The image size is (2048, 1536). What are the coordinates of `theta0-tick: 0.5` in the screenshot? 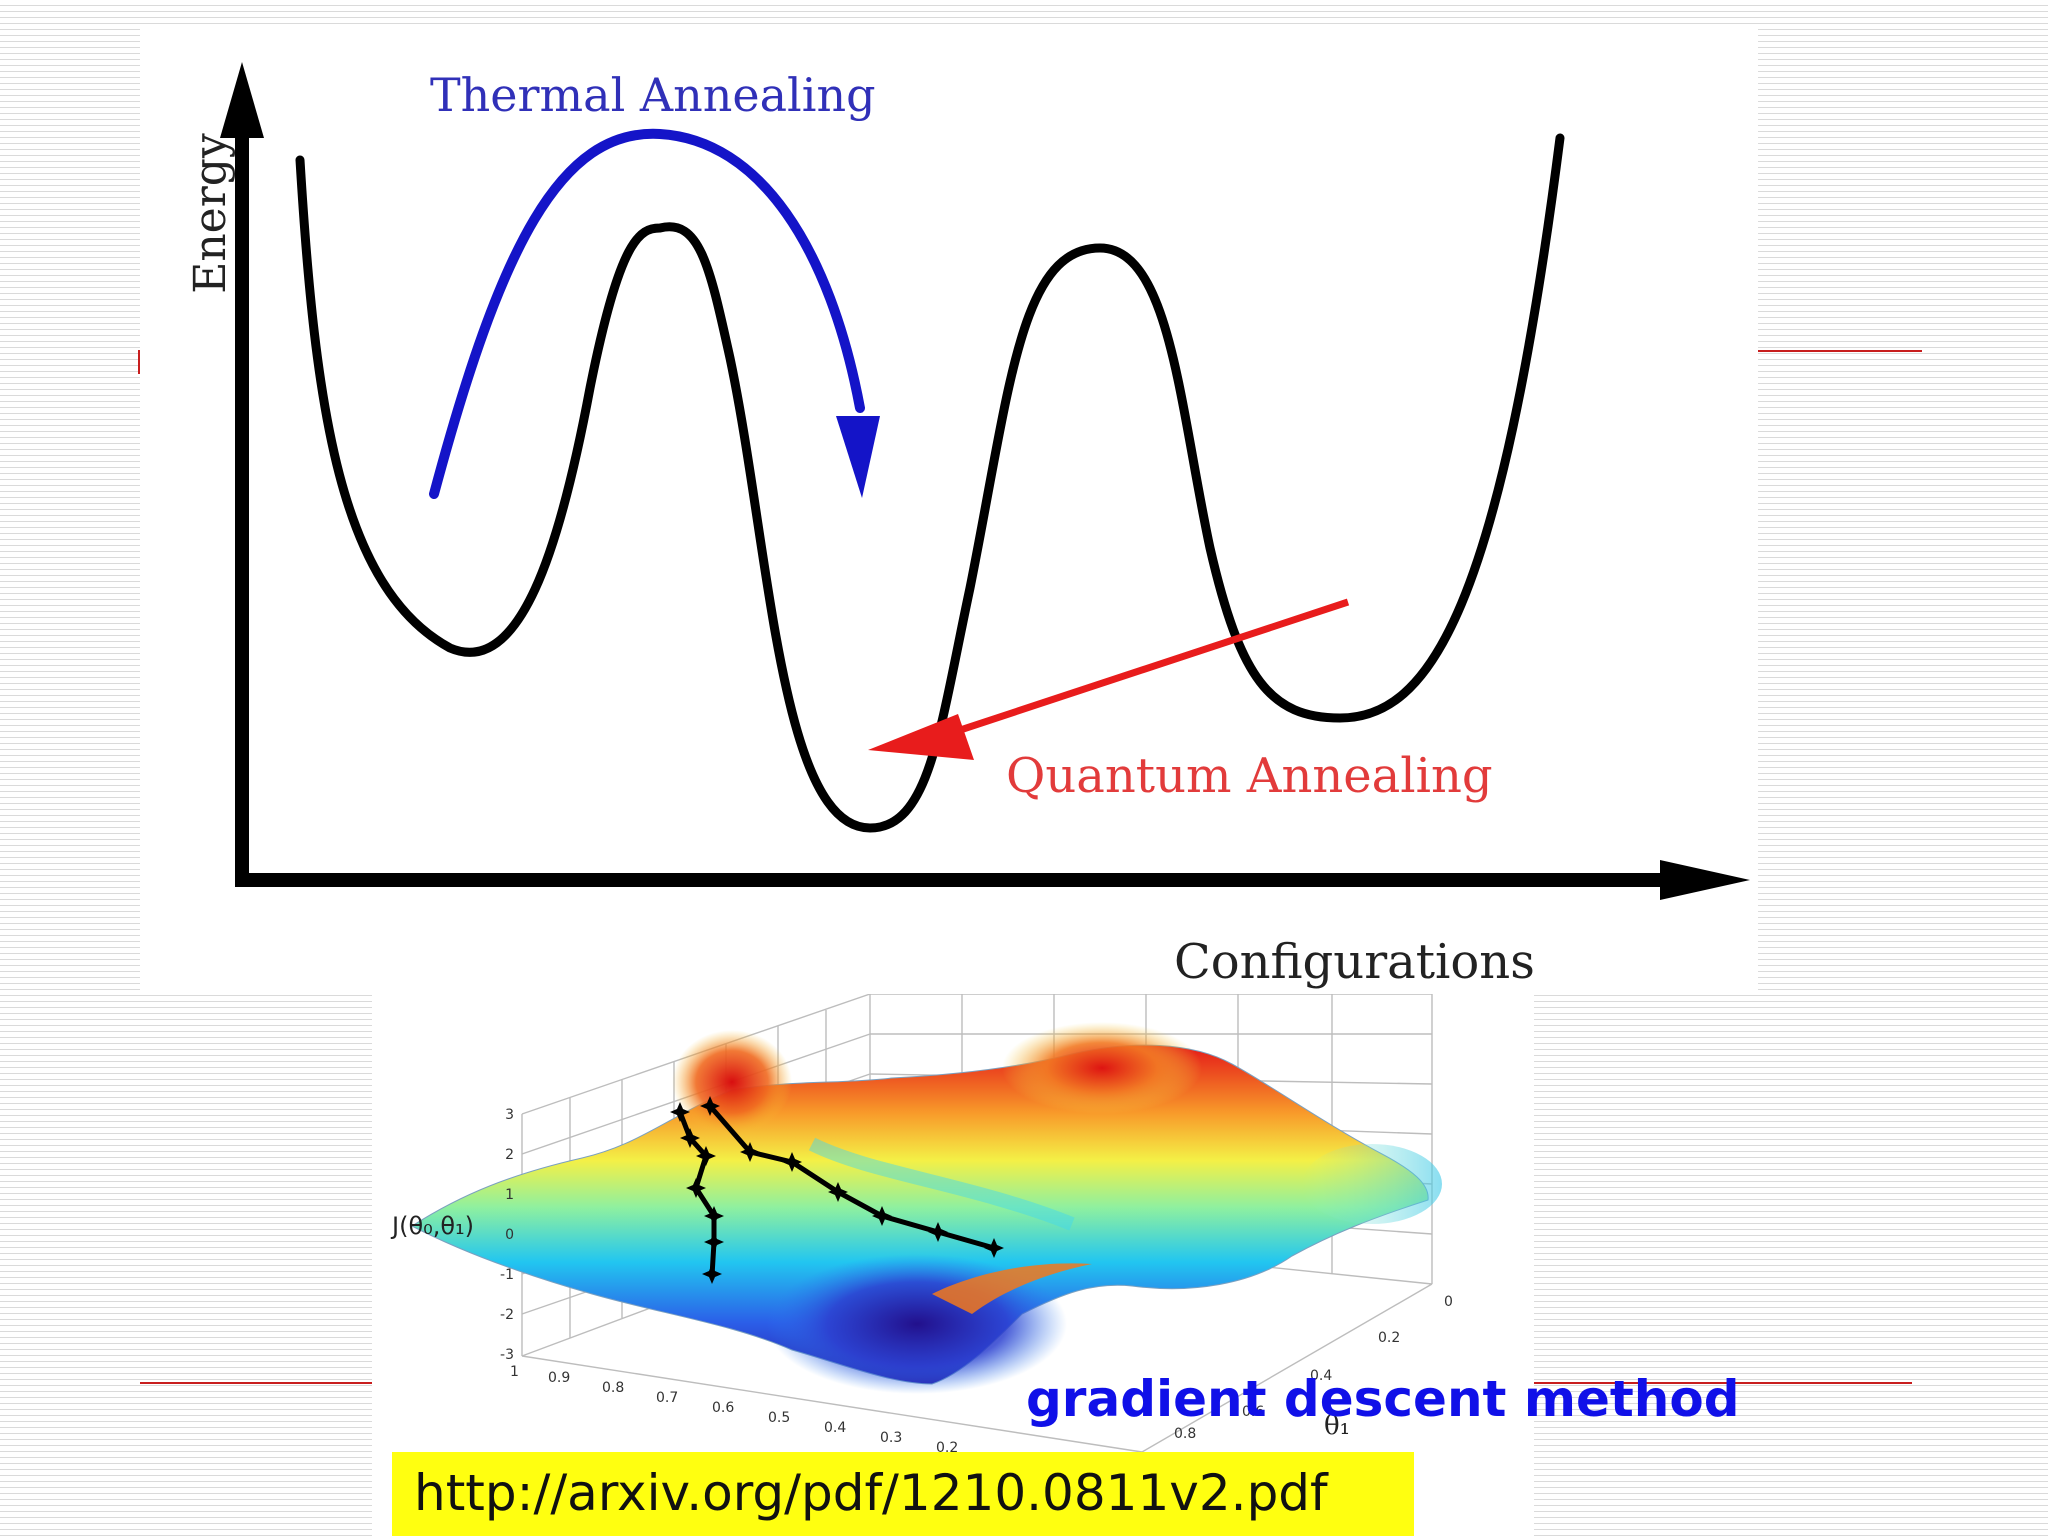 It's located at (779, 1418).